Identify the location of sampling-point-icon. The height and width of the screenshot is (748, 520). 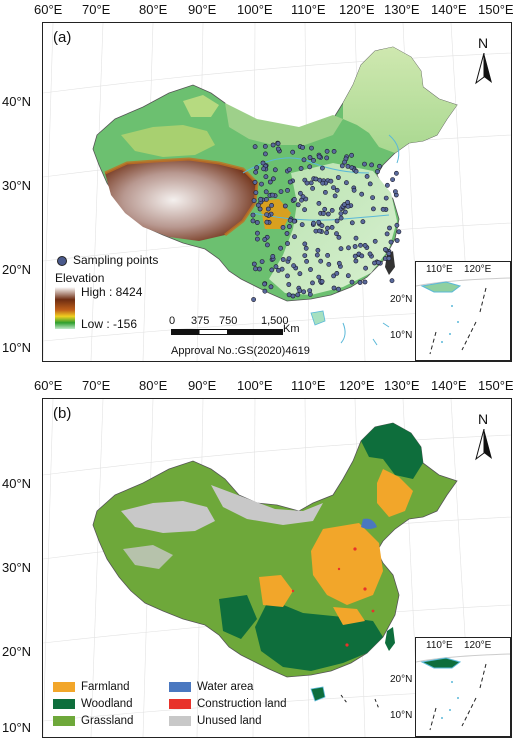
(62, 260).